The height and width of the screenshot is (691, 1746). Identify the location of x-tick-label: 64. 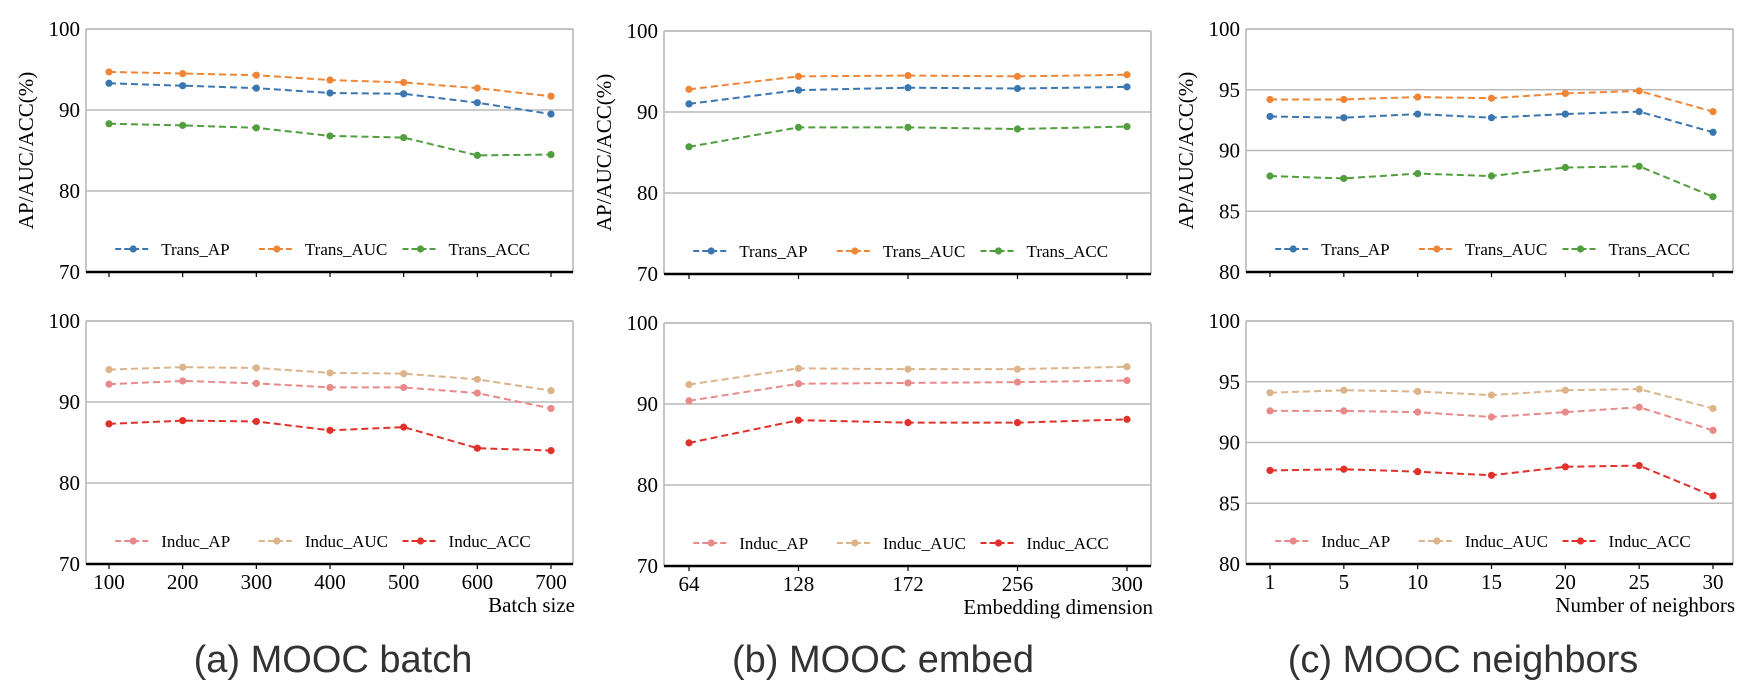
(690, 584).